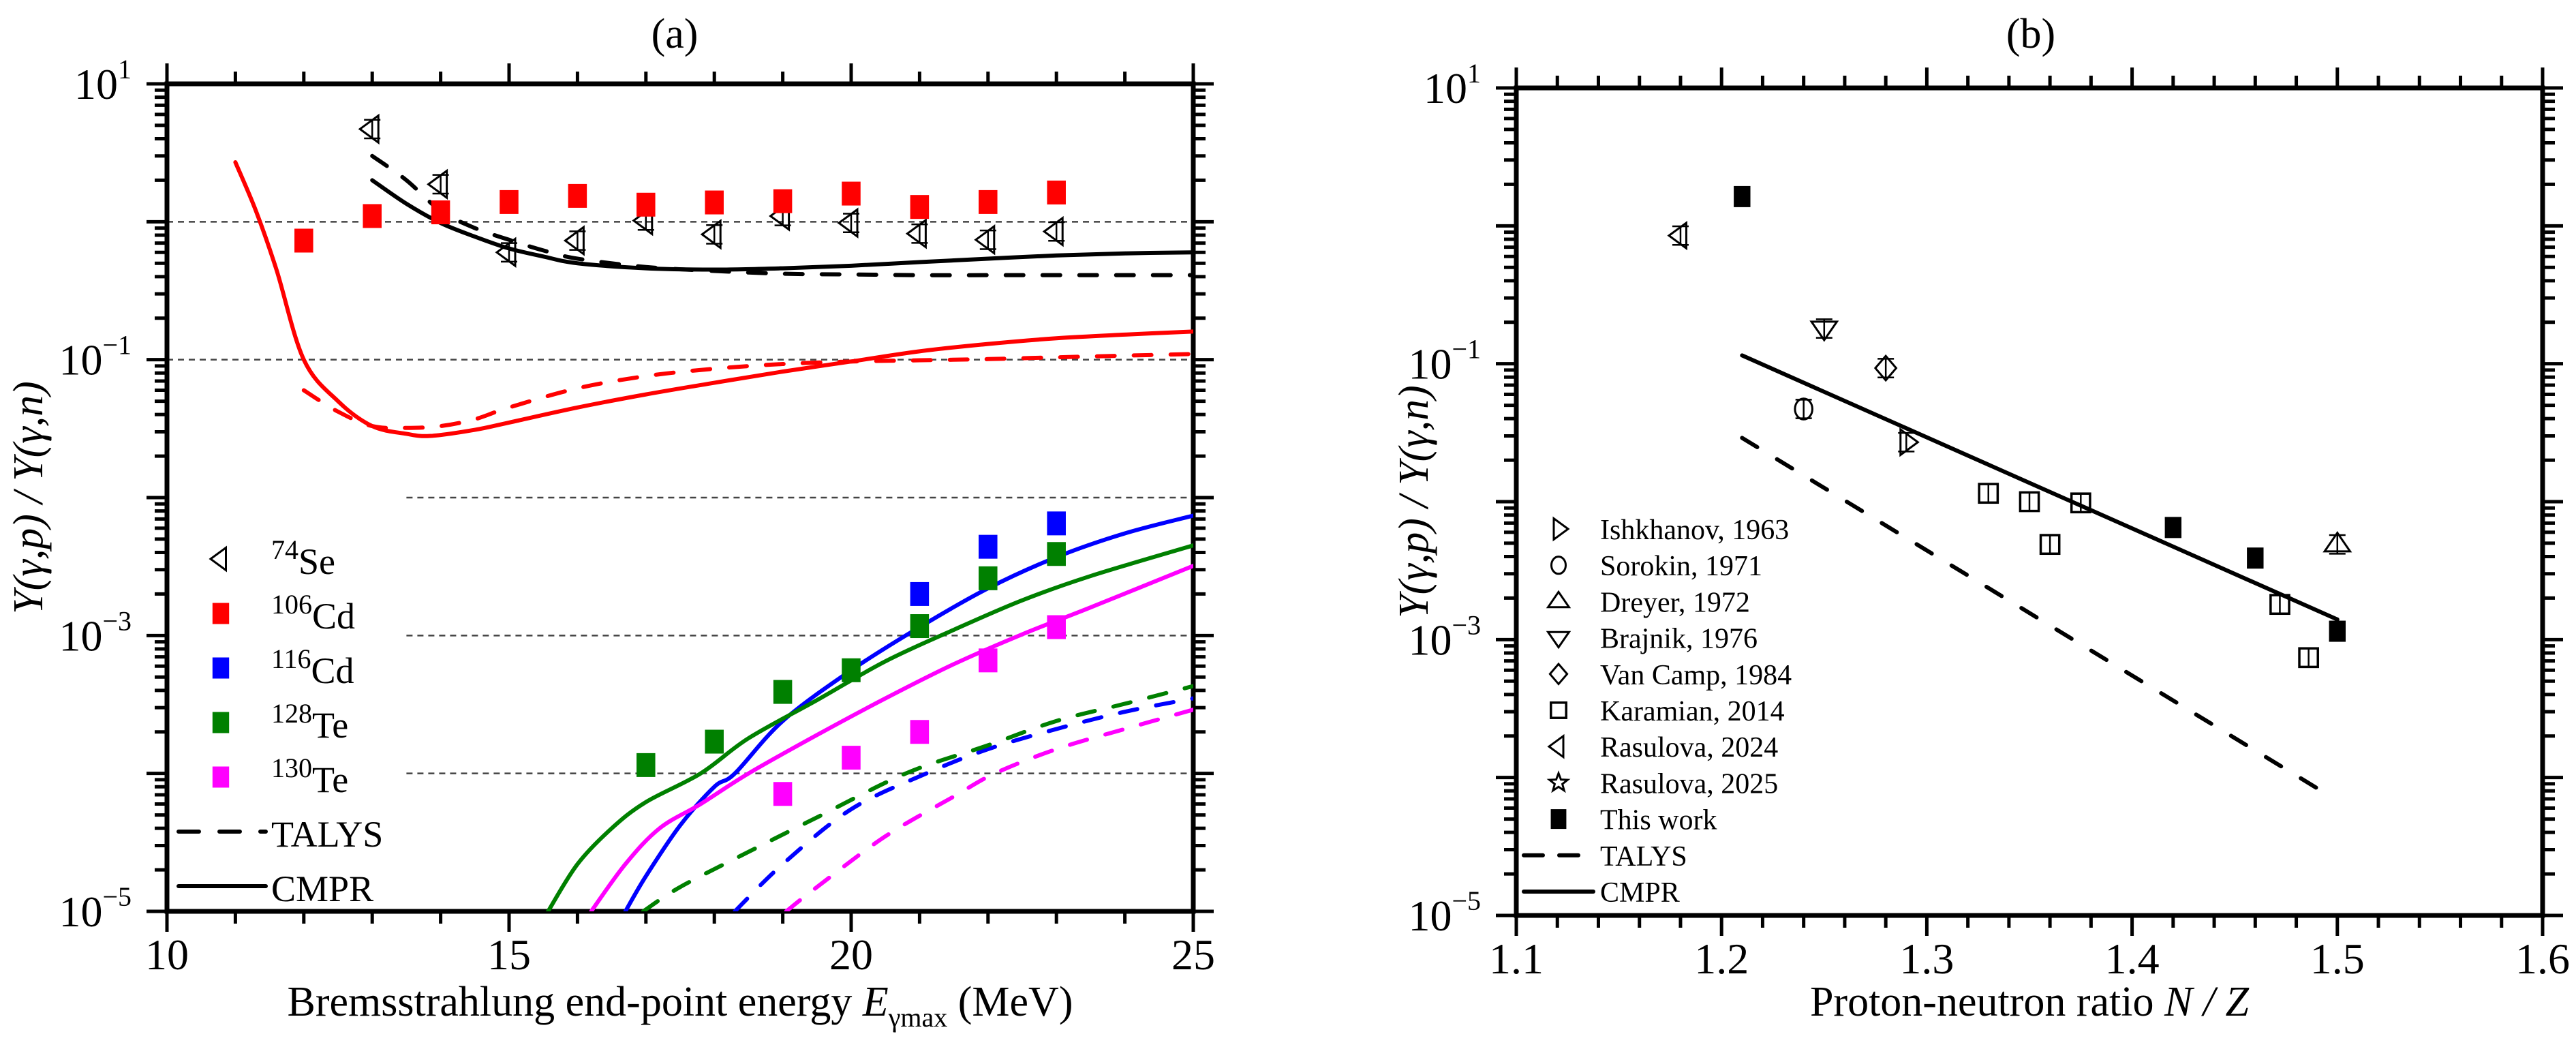  Describe the element at coordinates (167, 954) in the screenshot. I see `x-tick-label: 10` at that location.